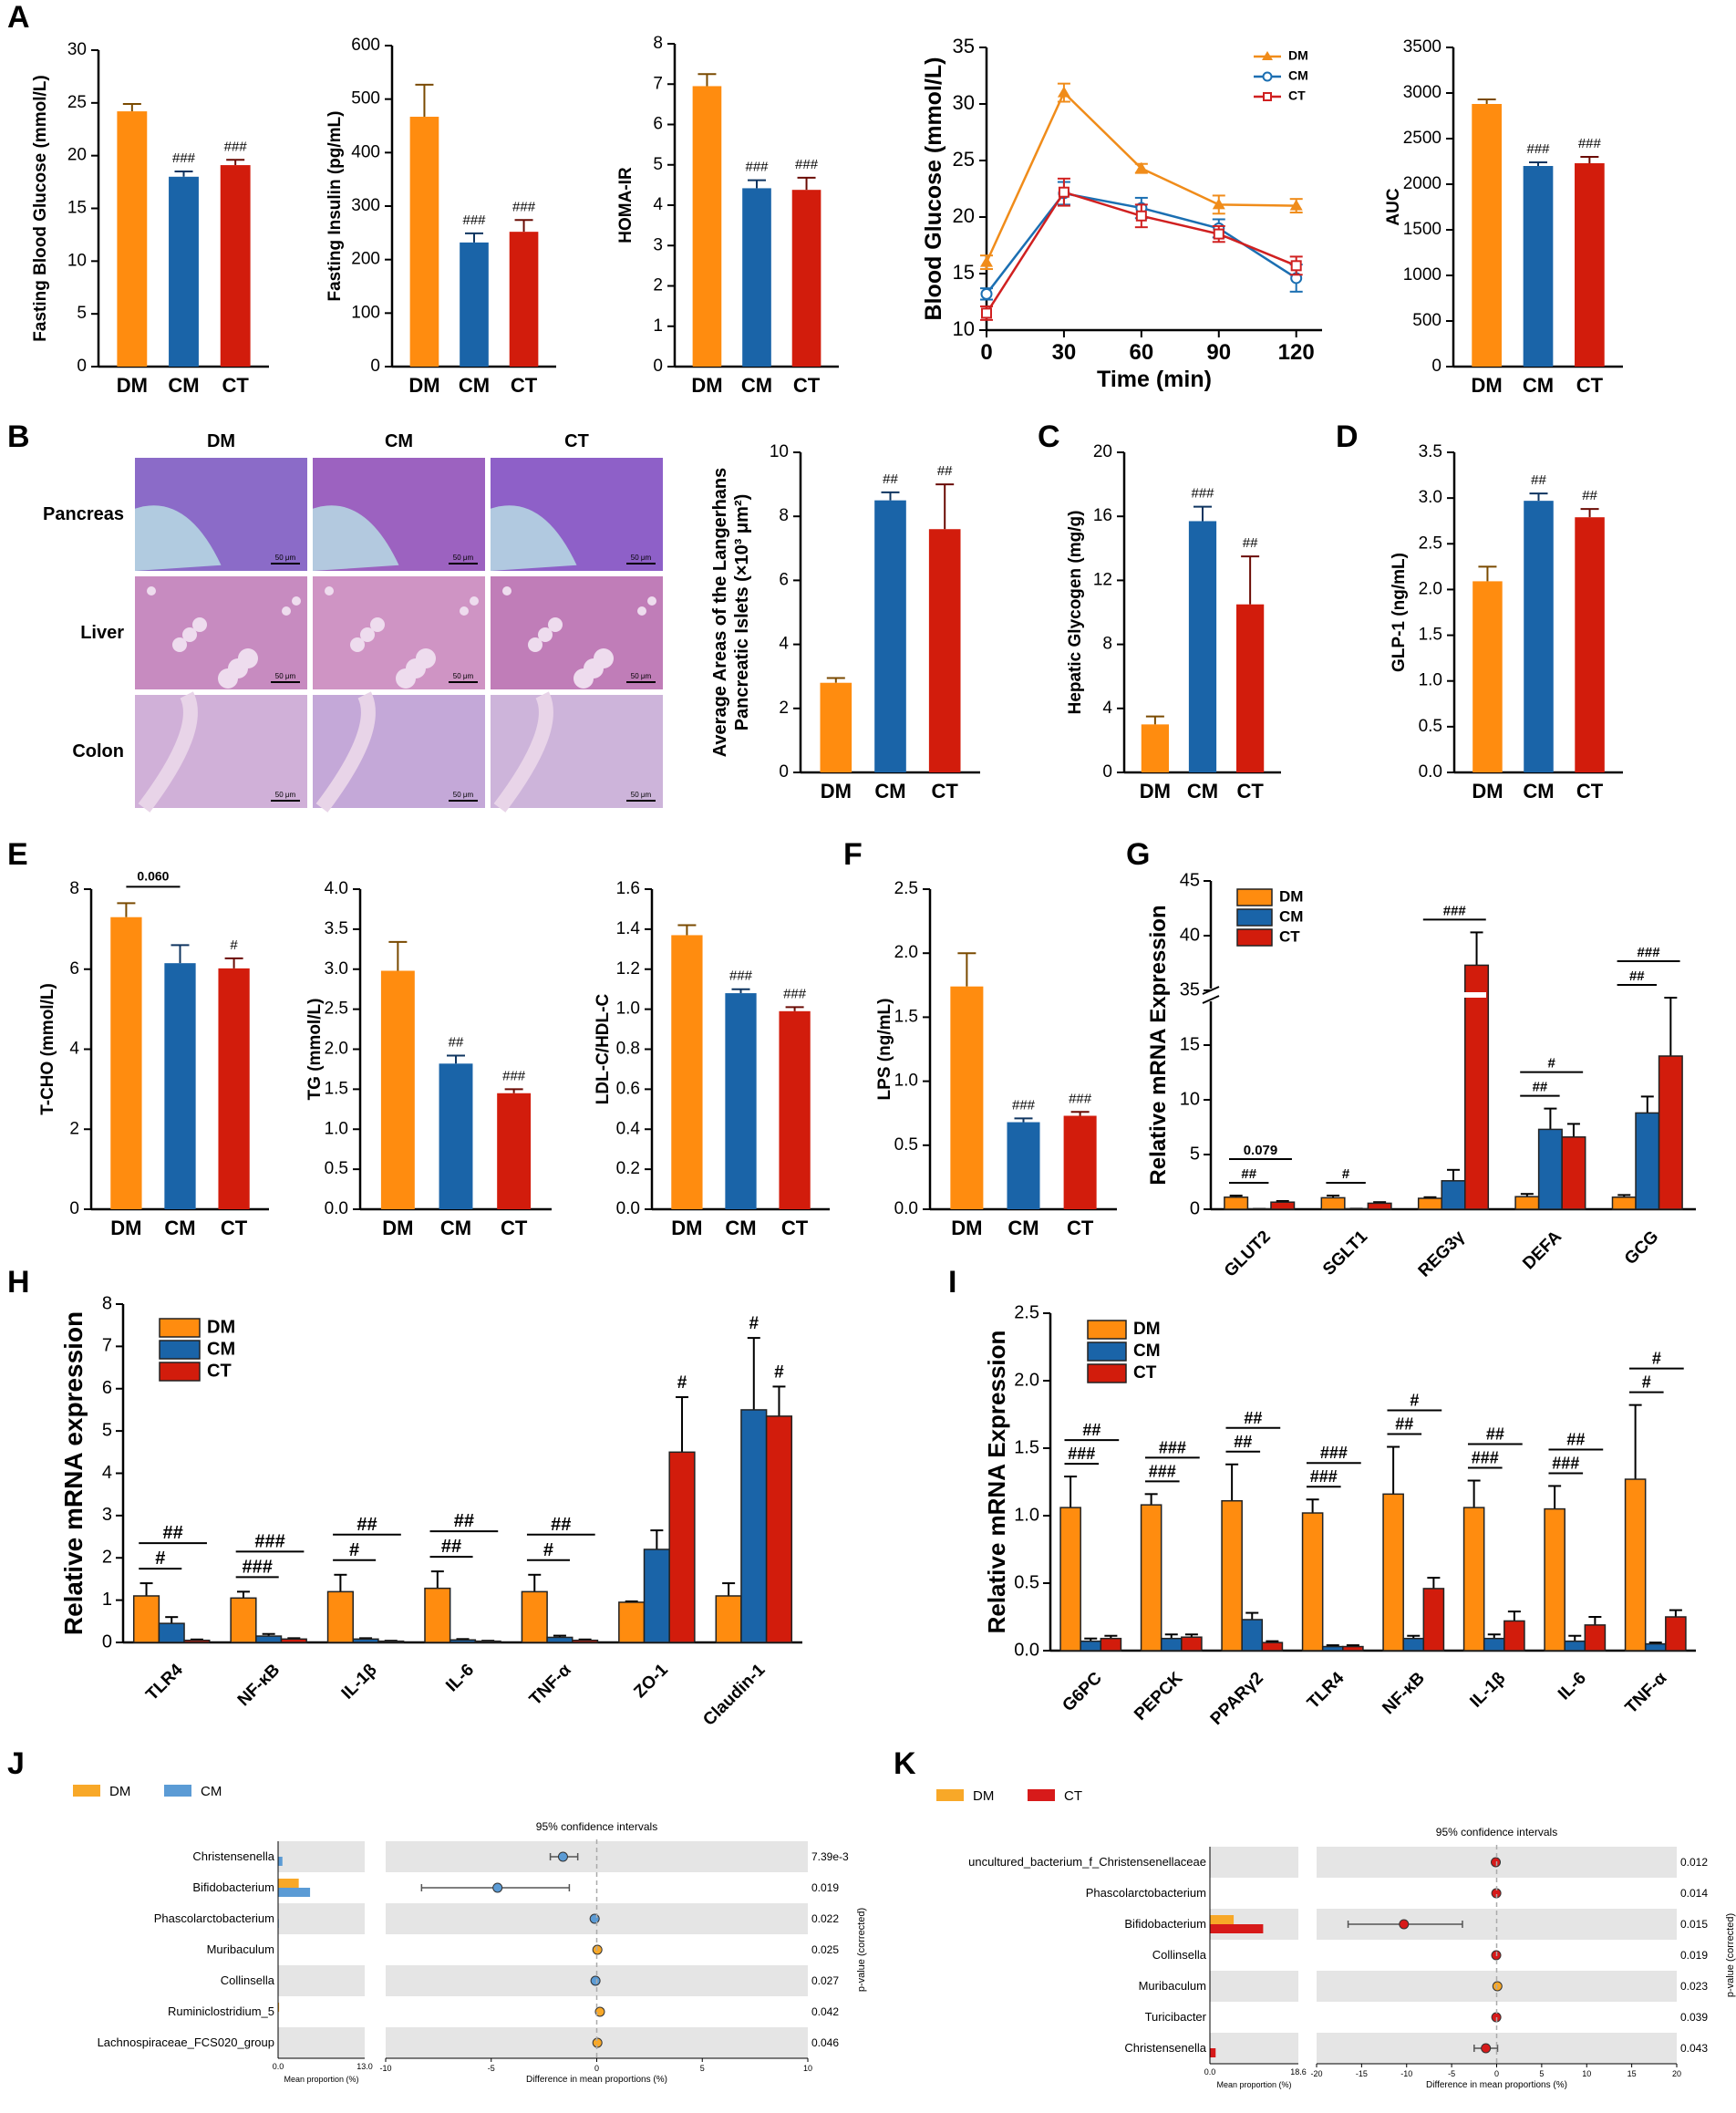 This screenshot has height=2113, width=1736. What do you see at coordinates (1151, 1578) in the screenshot?
I see `bar-DM-PEPCK` at bounding box center [1151, 1578].